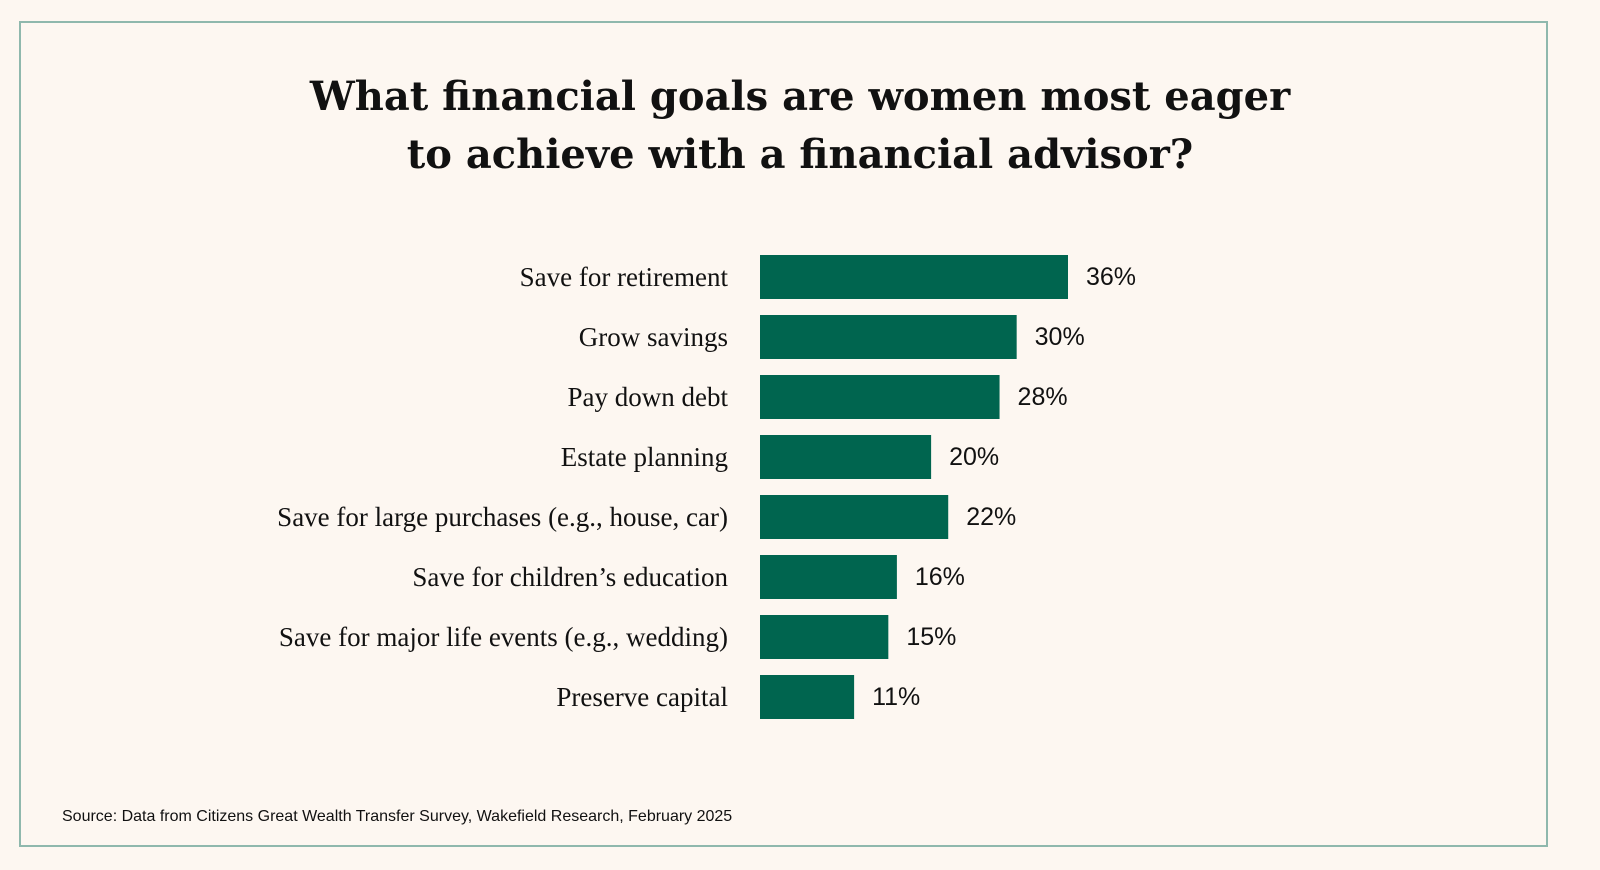  What do you see at coordinates (1060, 337) in the screenshot?
I see `value-label: 30%` at bounding box center [1060, 337].